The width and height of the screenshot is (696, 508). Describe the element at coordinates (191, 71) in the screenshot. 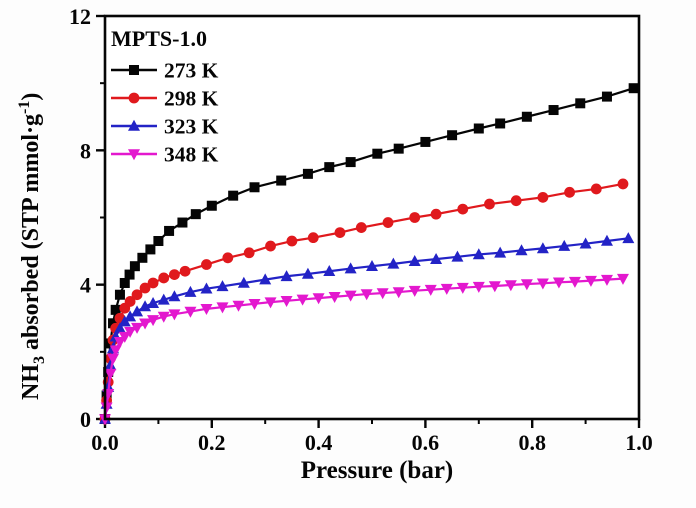

I see `legend-label-273-k: 273 K` at that location.